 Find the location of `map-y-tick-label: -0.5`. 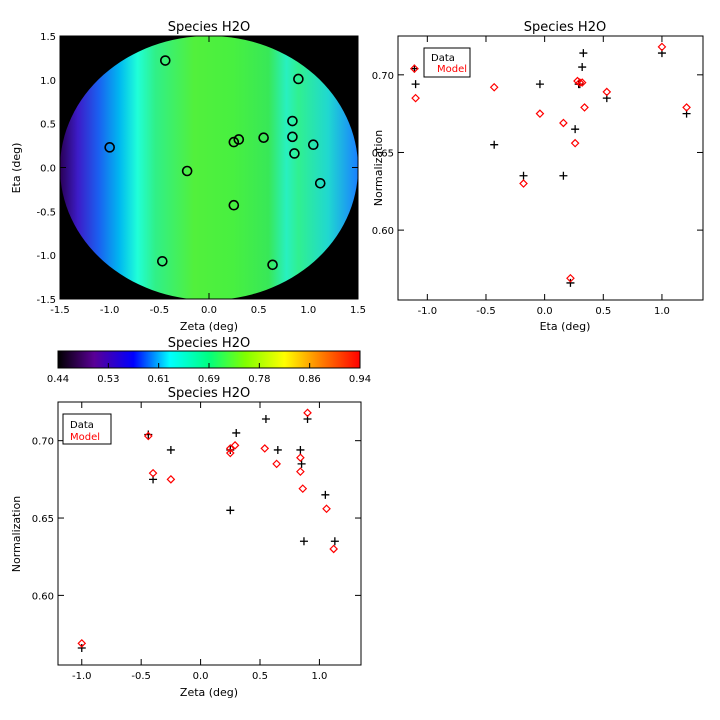

map-y-tick-label: -0.5 is located at coordinates (46, 212).